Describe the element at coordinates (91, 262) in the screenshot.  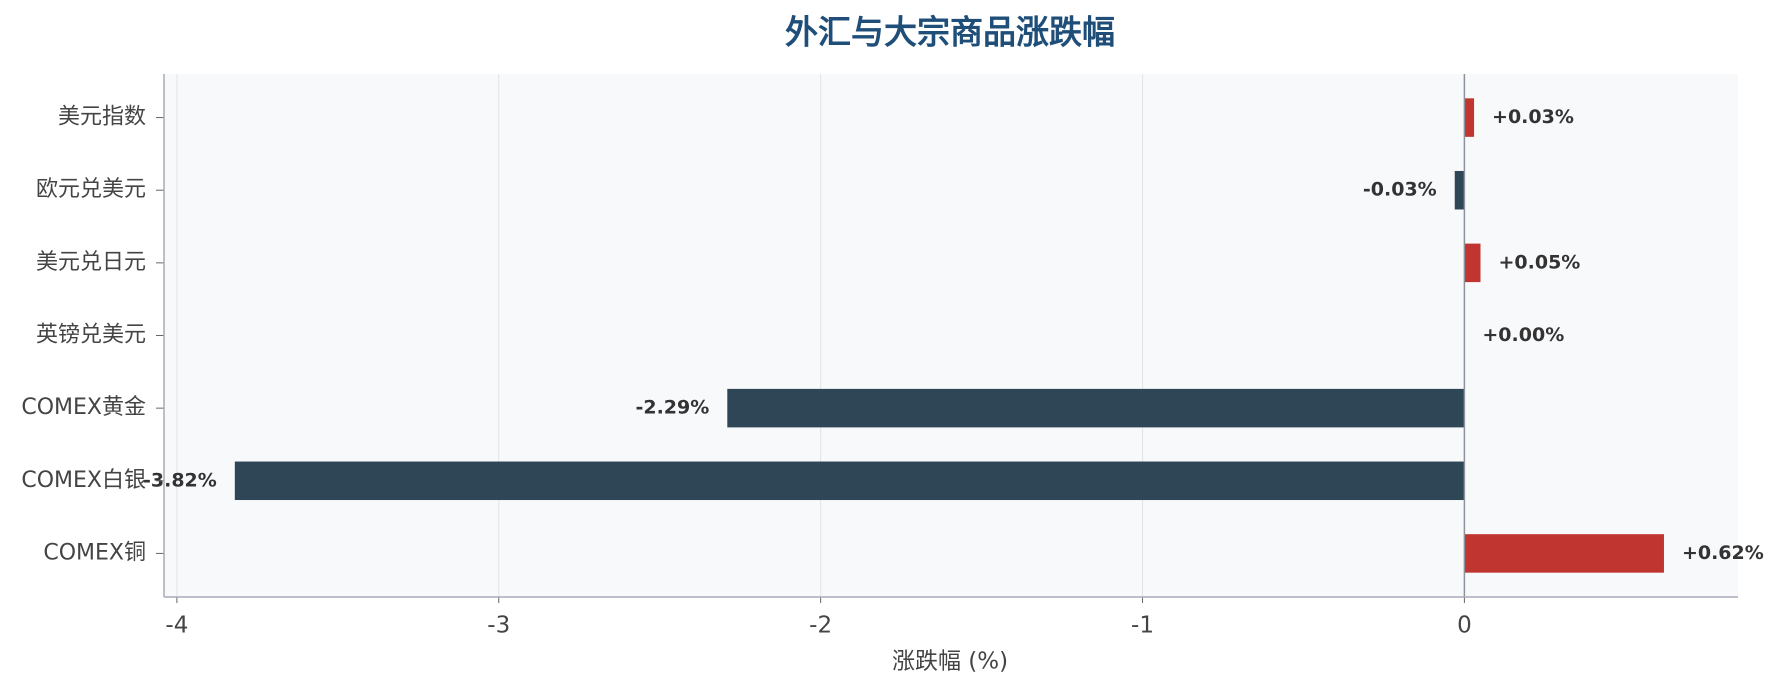
I see `y-tick-label: 美元兑日元` at that location.